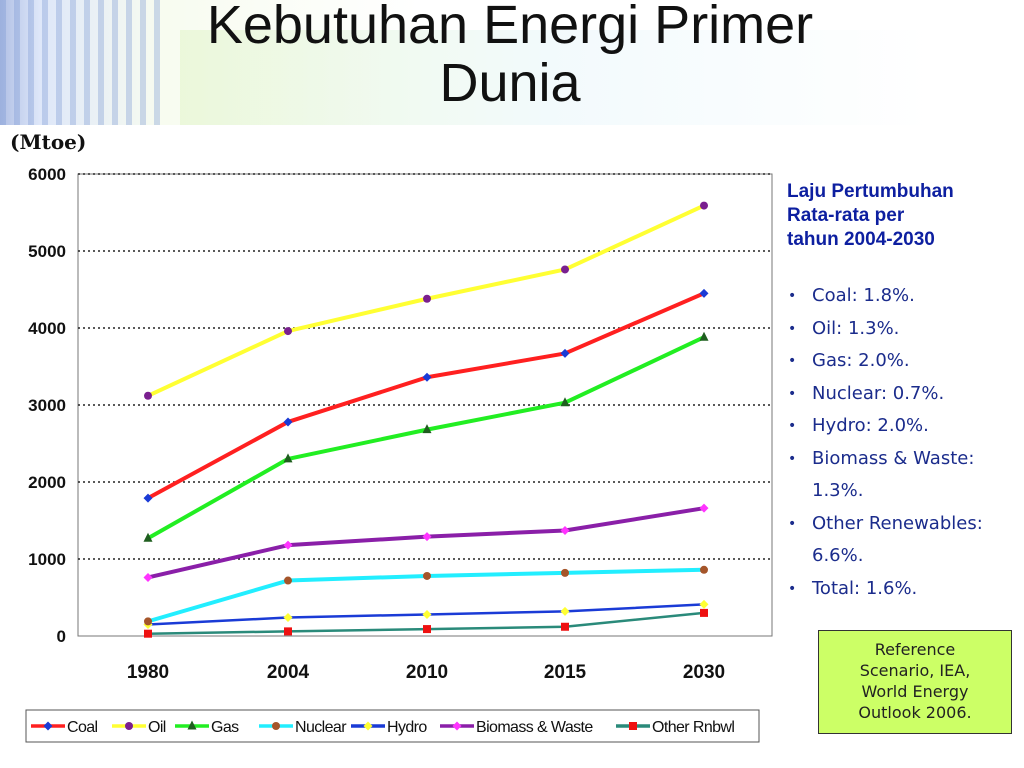 Image resolution: width=1024 pixels, height=768 pixels. Describe the element at coordinates (870, 425) in the screenshot. I see `growth-item-text: Hydro: 2.0%.` at that location.